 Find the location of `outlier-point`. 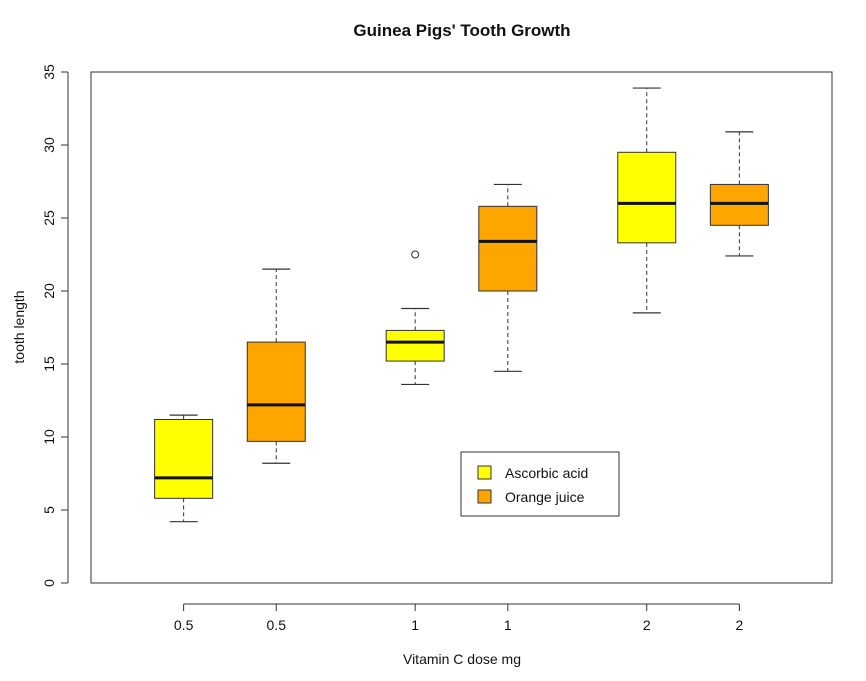

outlier-point is located at coordinates (415, 254).